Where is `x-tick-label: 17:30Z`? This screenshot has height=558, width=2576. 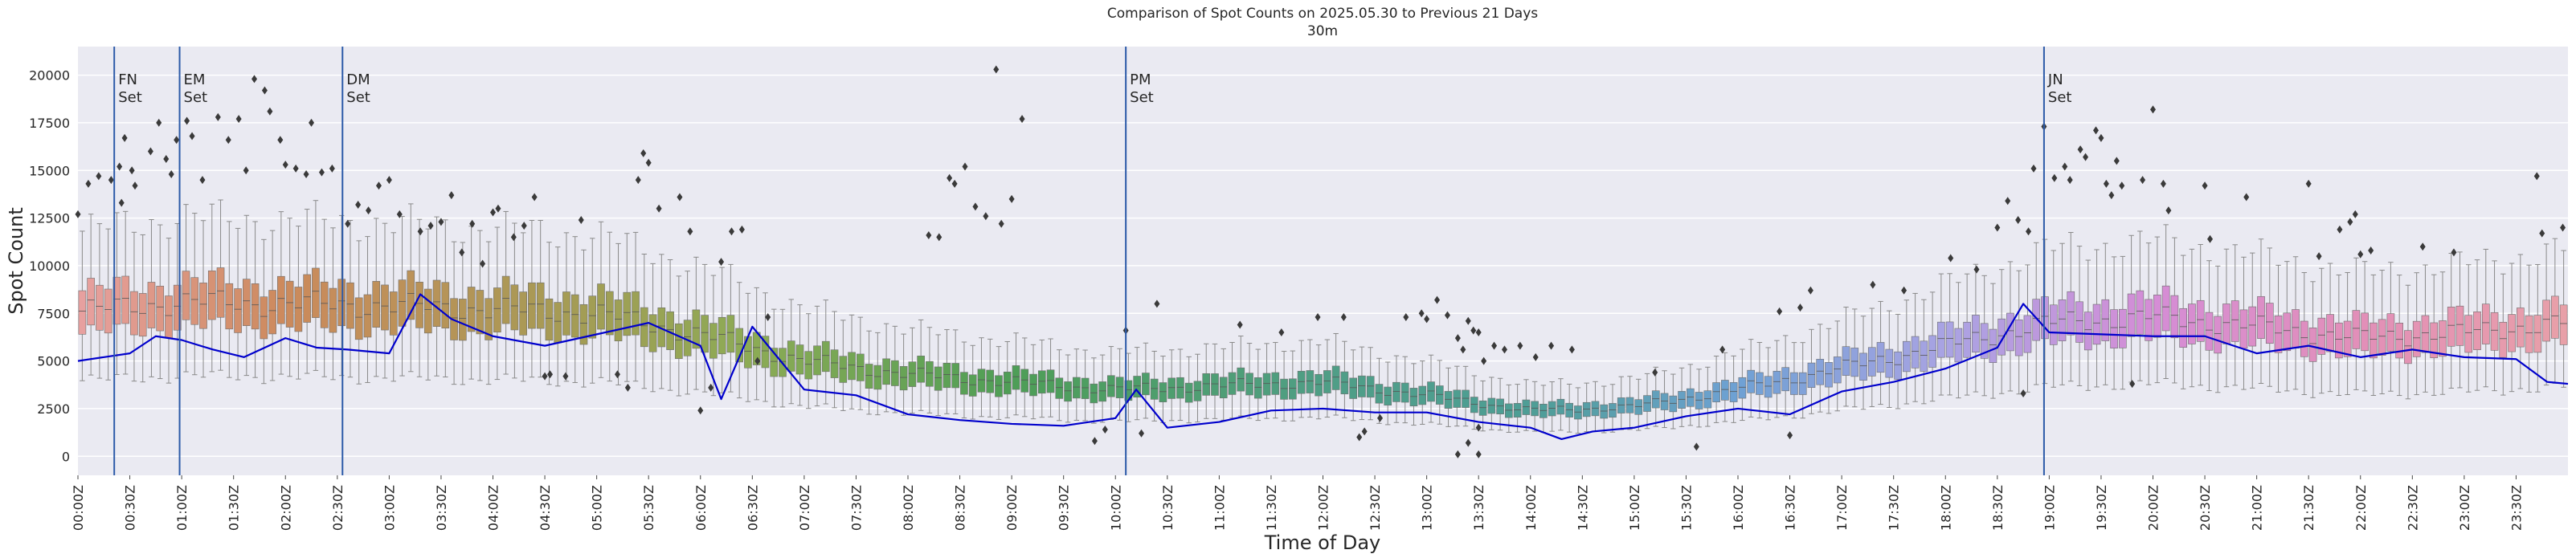
x-tick-label: 17:30Z is located at coordinates (1895, 508).